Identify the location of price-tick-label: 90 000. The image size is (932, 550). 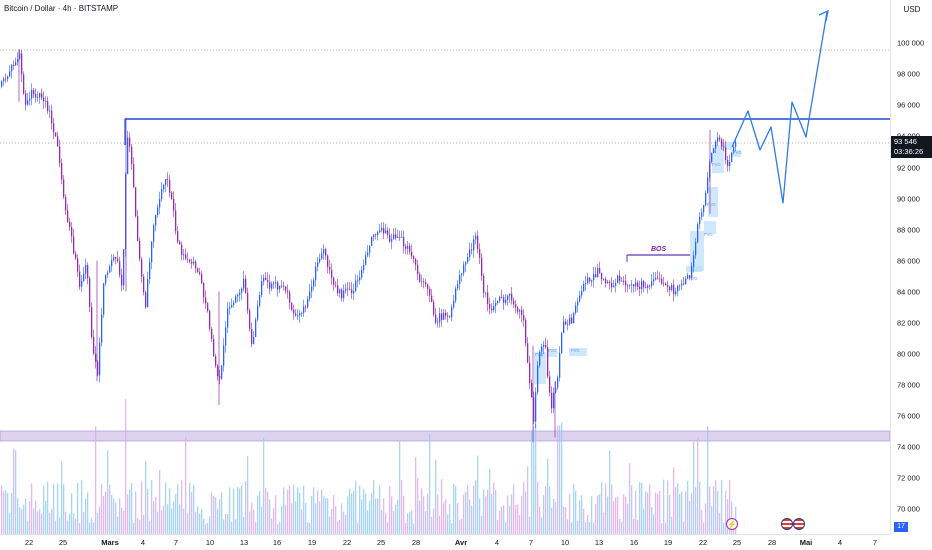
(908, 199).